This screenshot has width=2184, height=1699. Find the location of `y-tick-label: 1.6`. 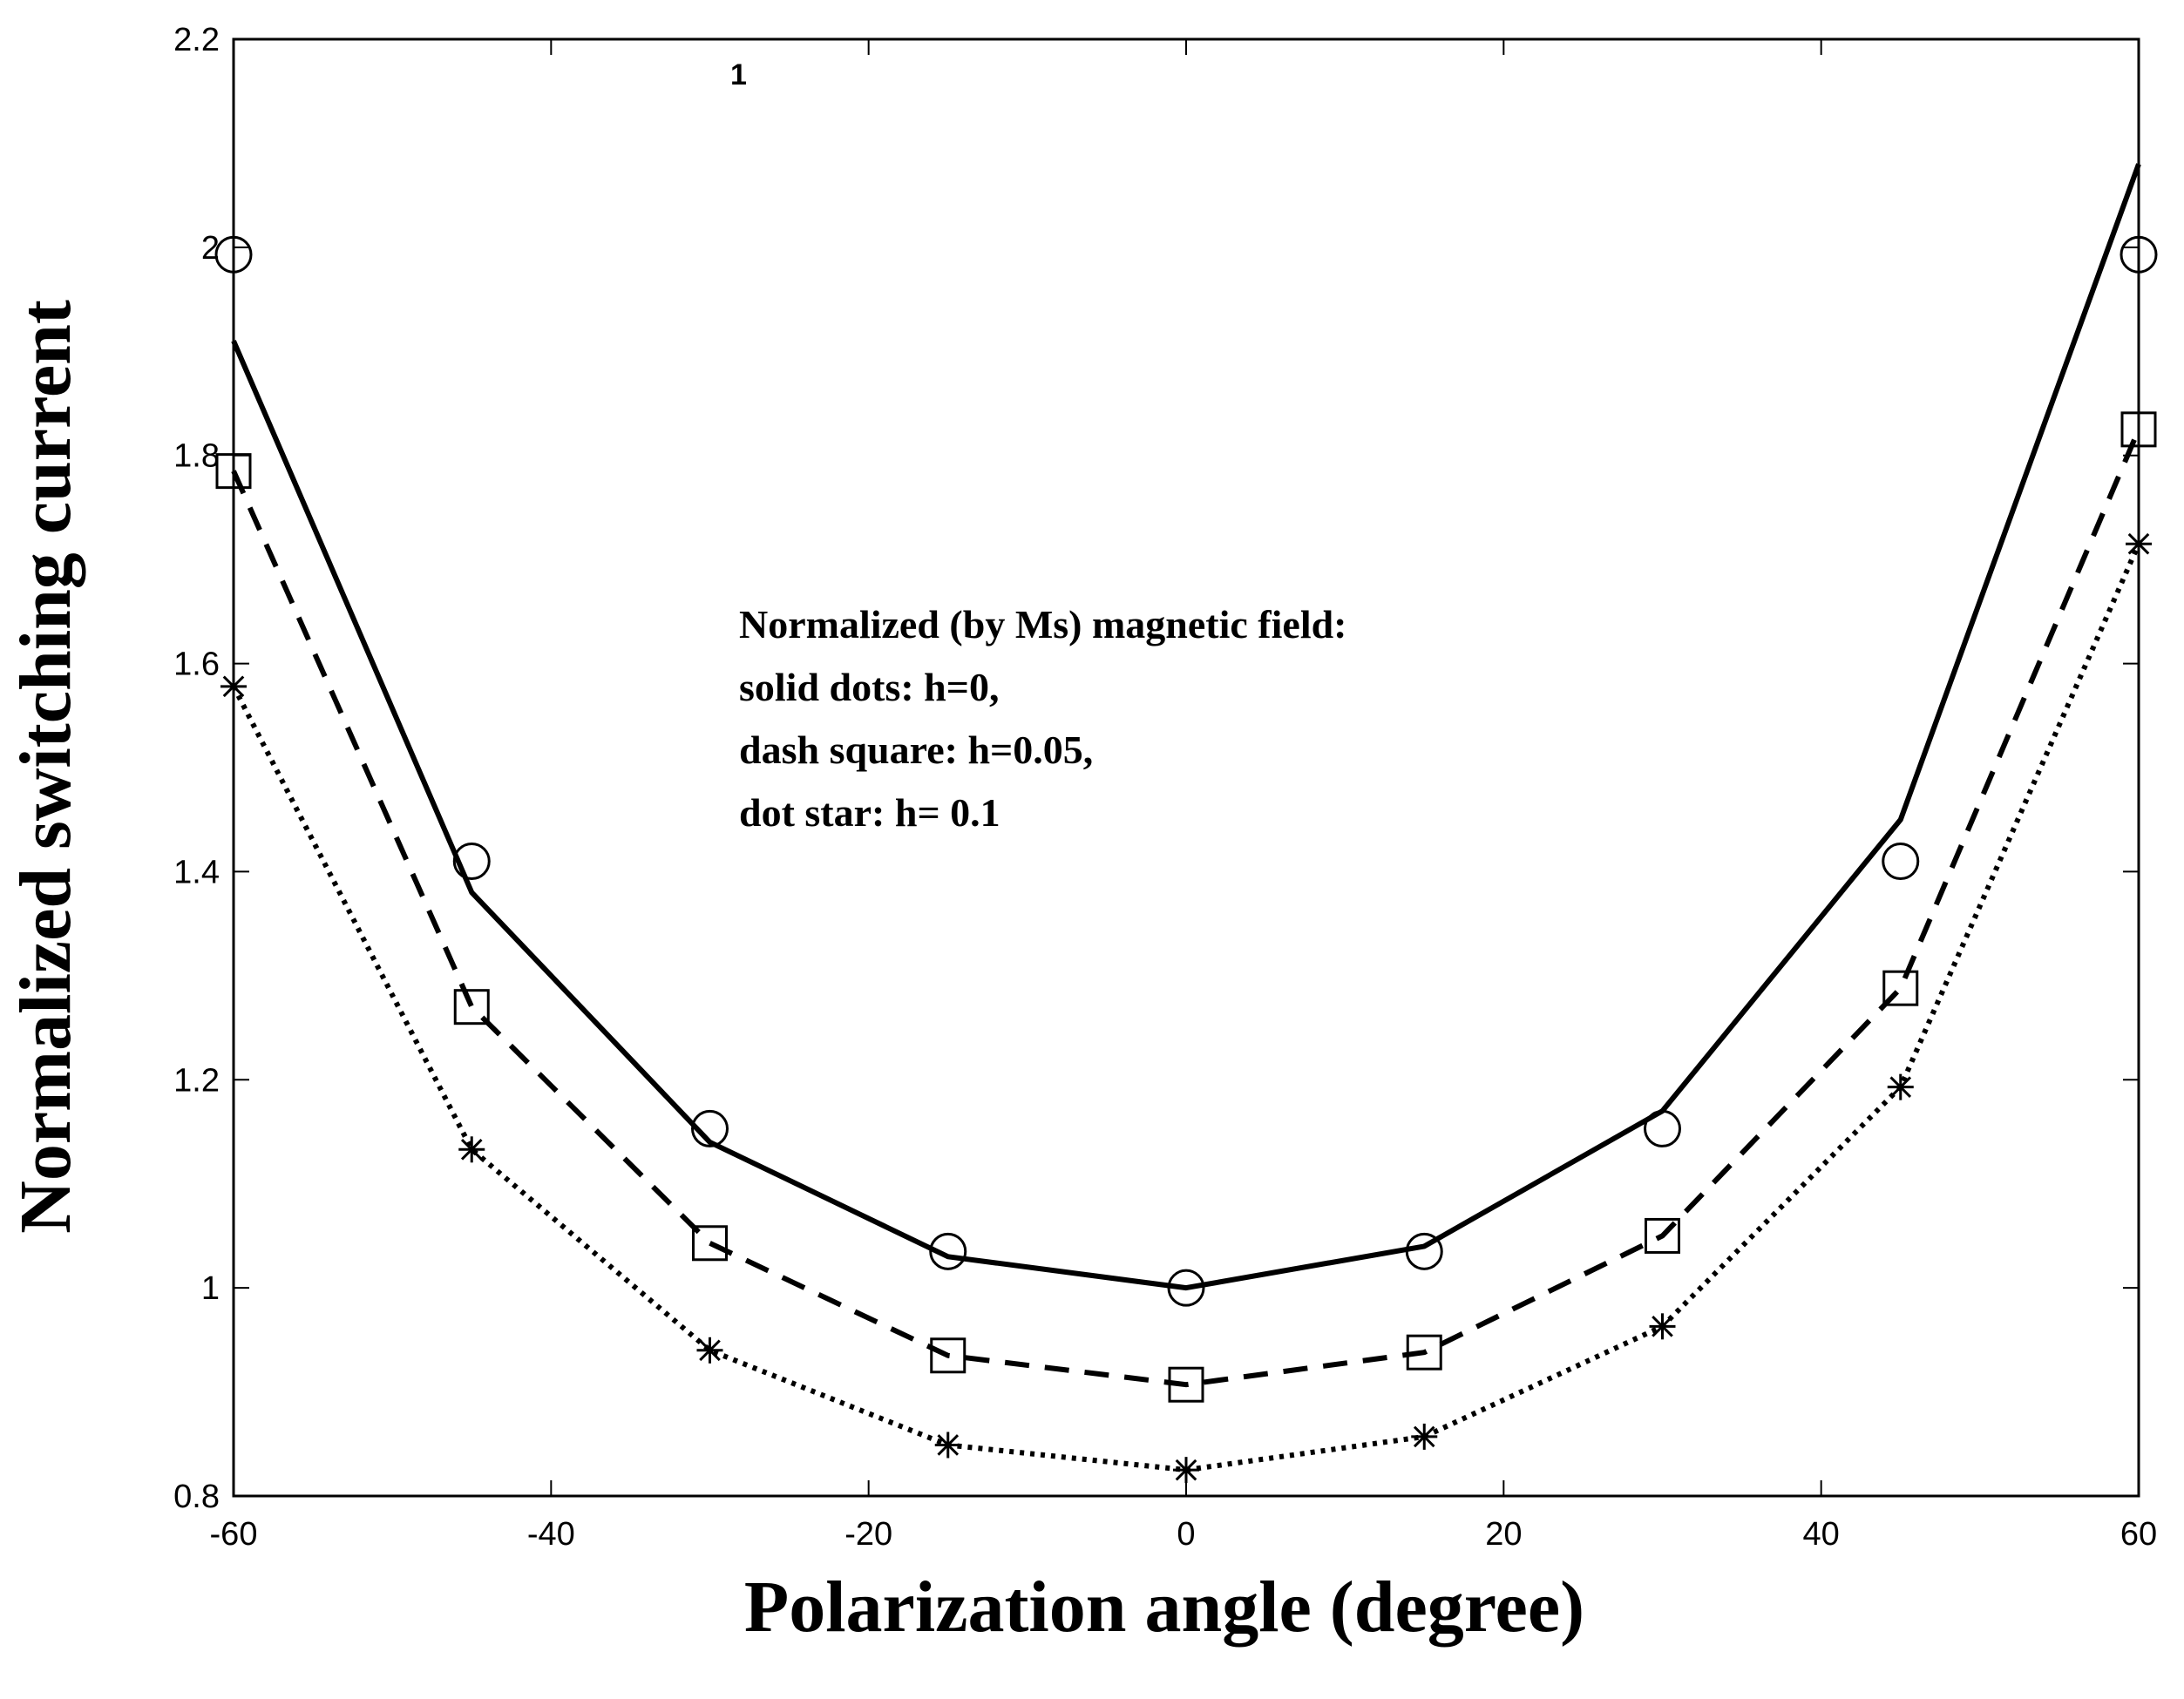

y-tick-label: 1.6 is located at coordinates (196, 664).